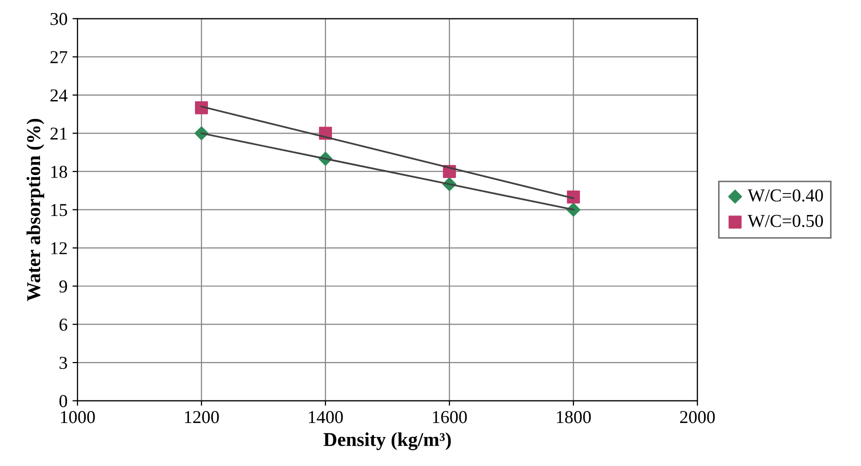 This screenshot has width=861, height=466. Describe the element at coordinates (35, 210) in the screenshot. I see `y-axis-title: Water absorption (%)` at that location.